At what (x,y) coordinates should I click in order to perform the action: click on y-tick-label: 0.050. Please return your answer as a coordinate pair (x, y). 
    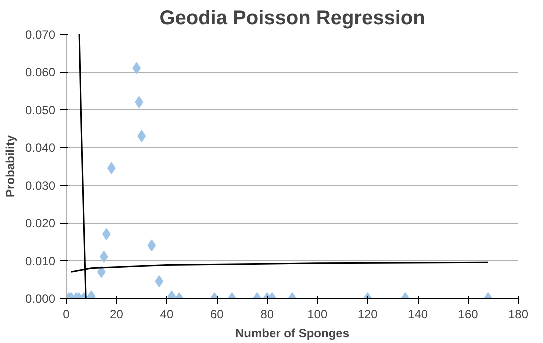
    Looking at the image, I should click on (40, 110).